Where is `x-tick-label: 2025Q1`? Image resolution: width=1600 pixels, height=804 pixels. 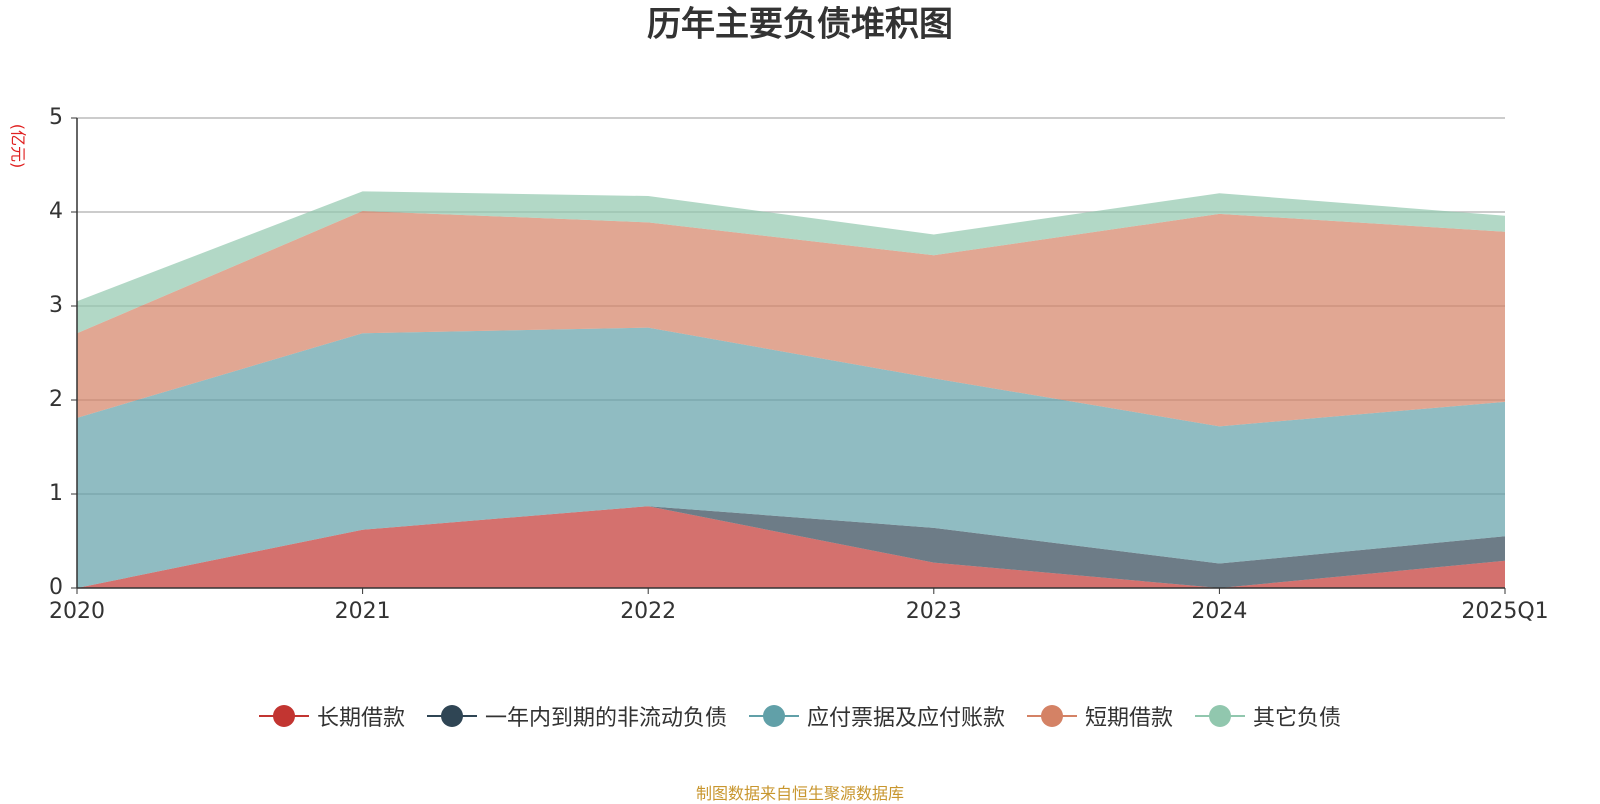 x-tick-label: 2025Q1 is located at coordinates (1504, 611).